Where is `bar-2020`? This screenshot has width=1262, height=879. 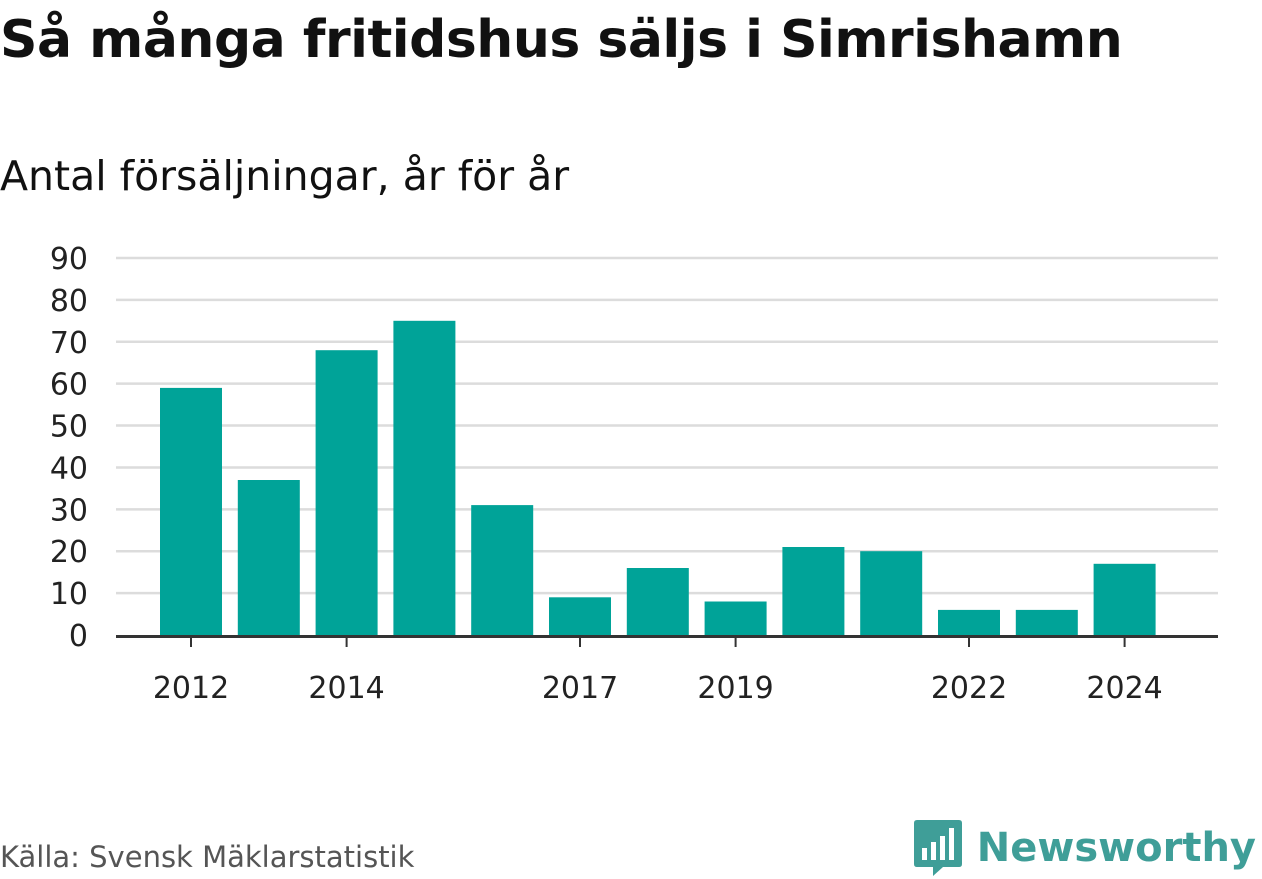 bar-2020 is located at coordinates (813, 591).